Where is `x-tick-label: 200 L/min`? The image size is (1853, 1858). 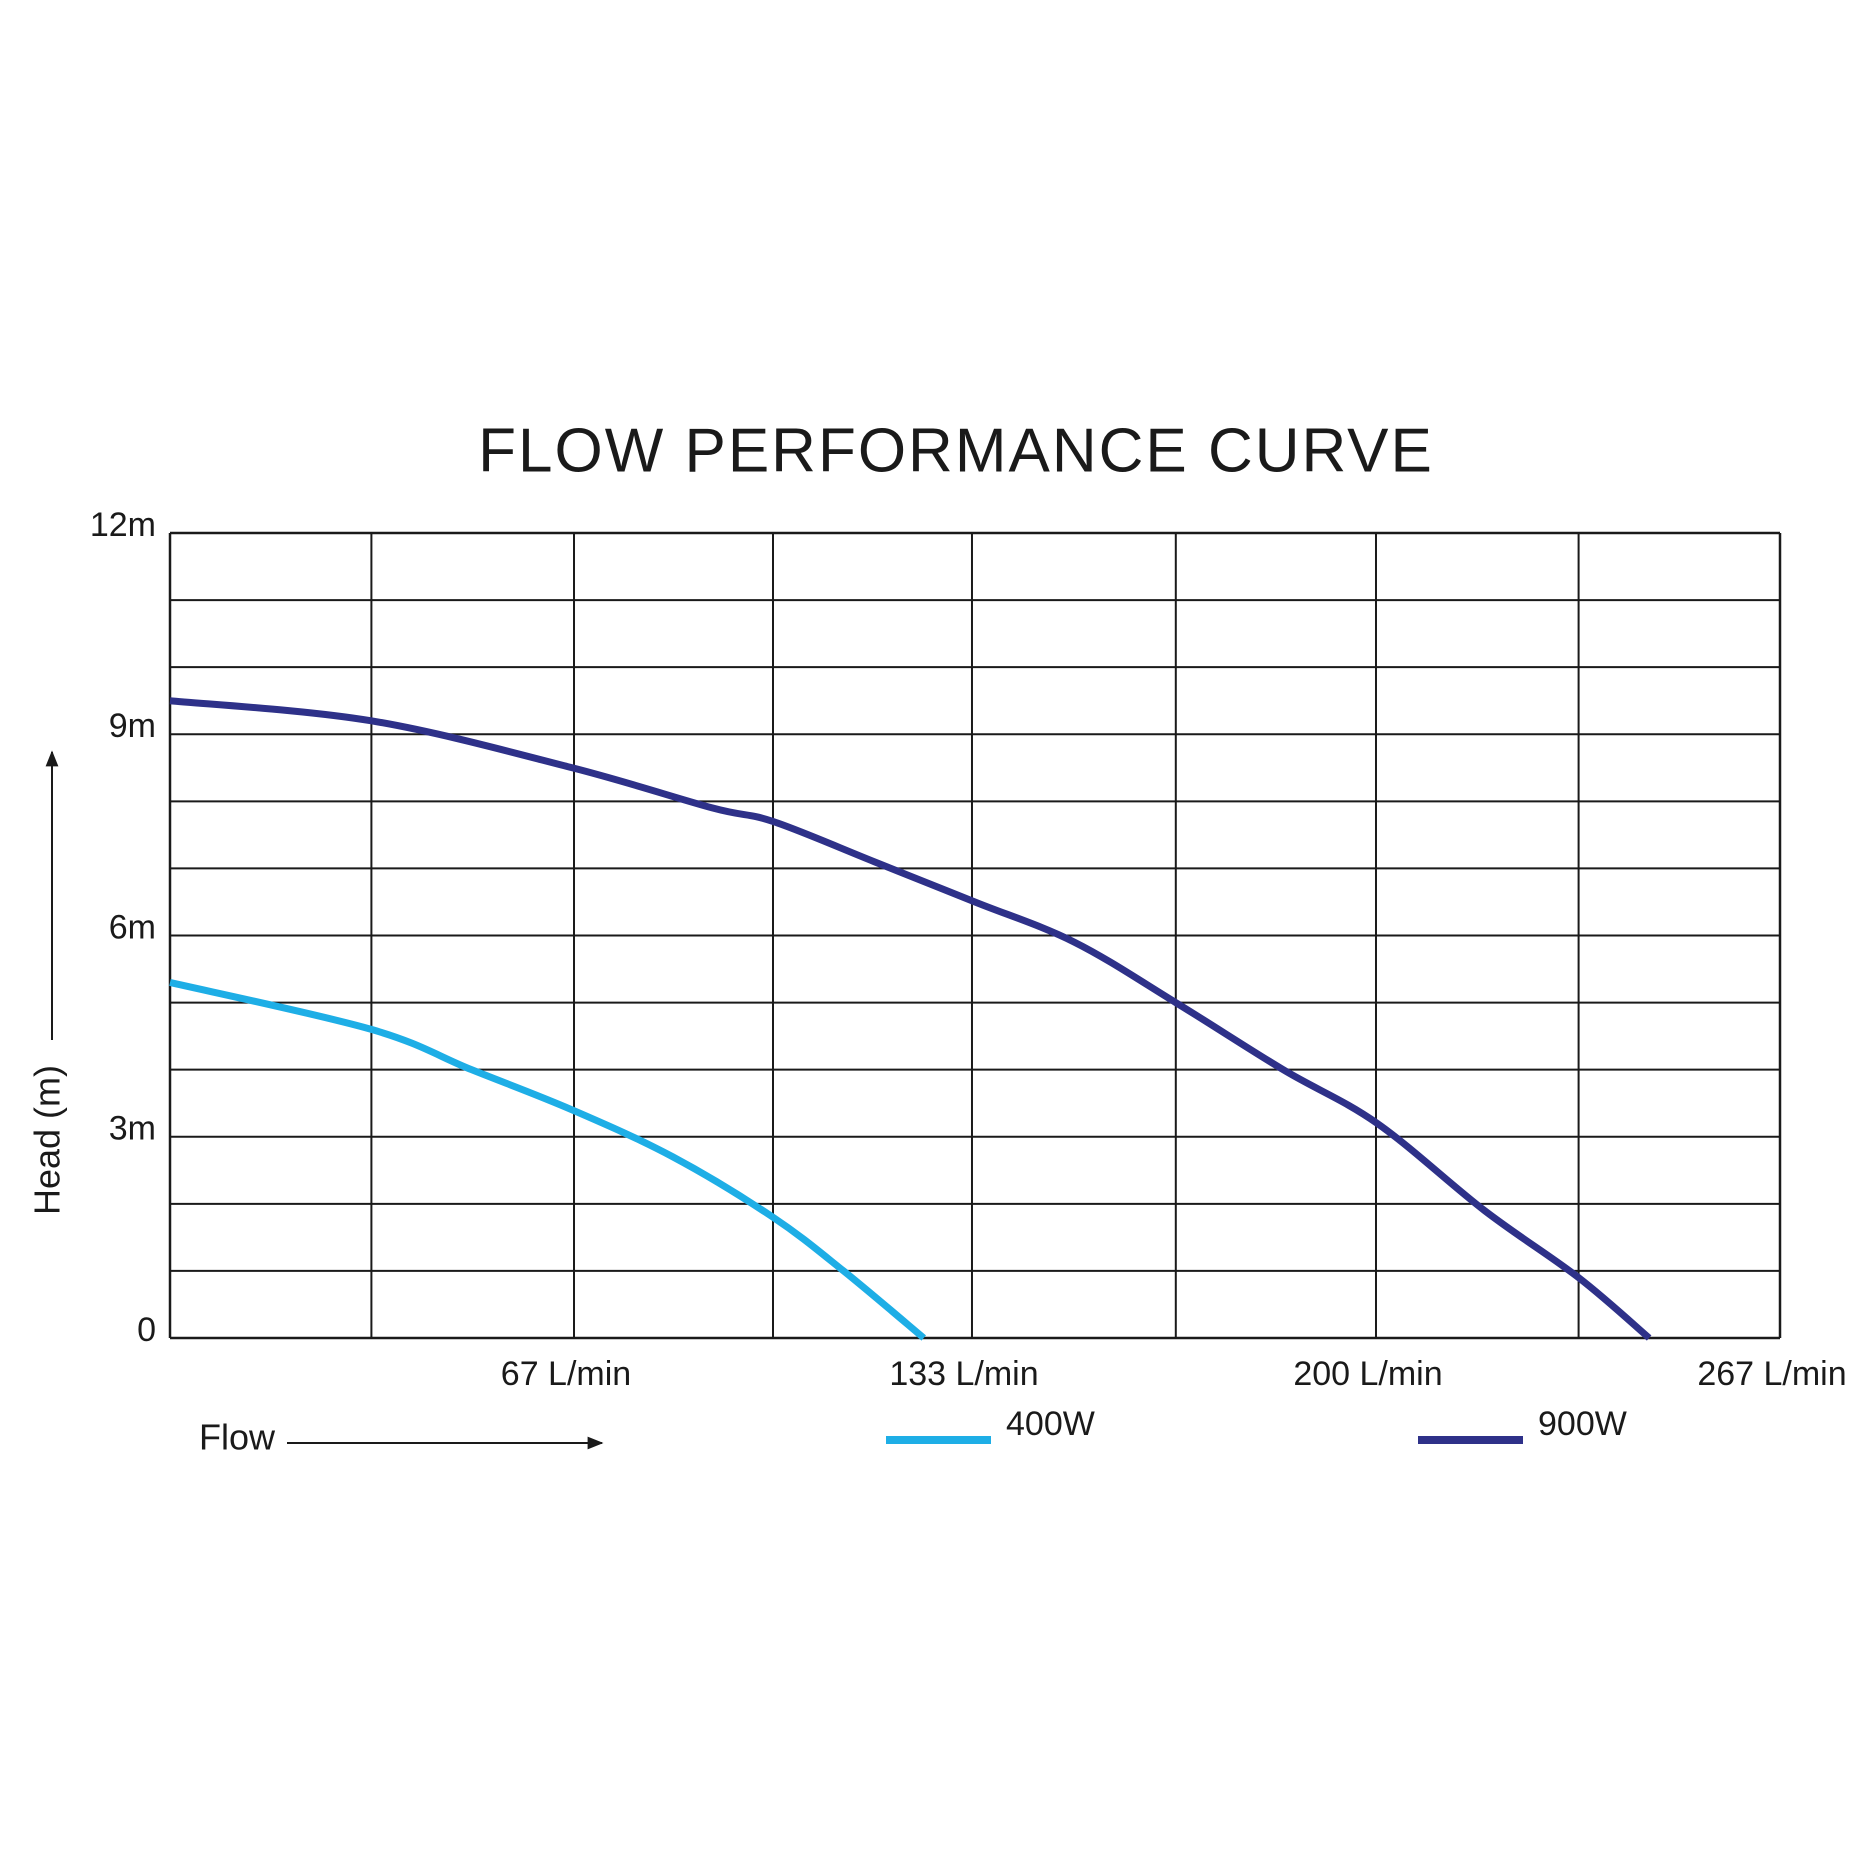 x-tick-label: 200 L/min is located at coordinates (1367, 1374).